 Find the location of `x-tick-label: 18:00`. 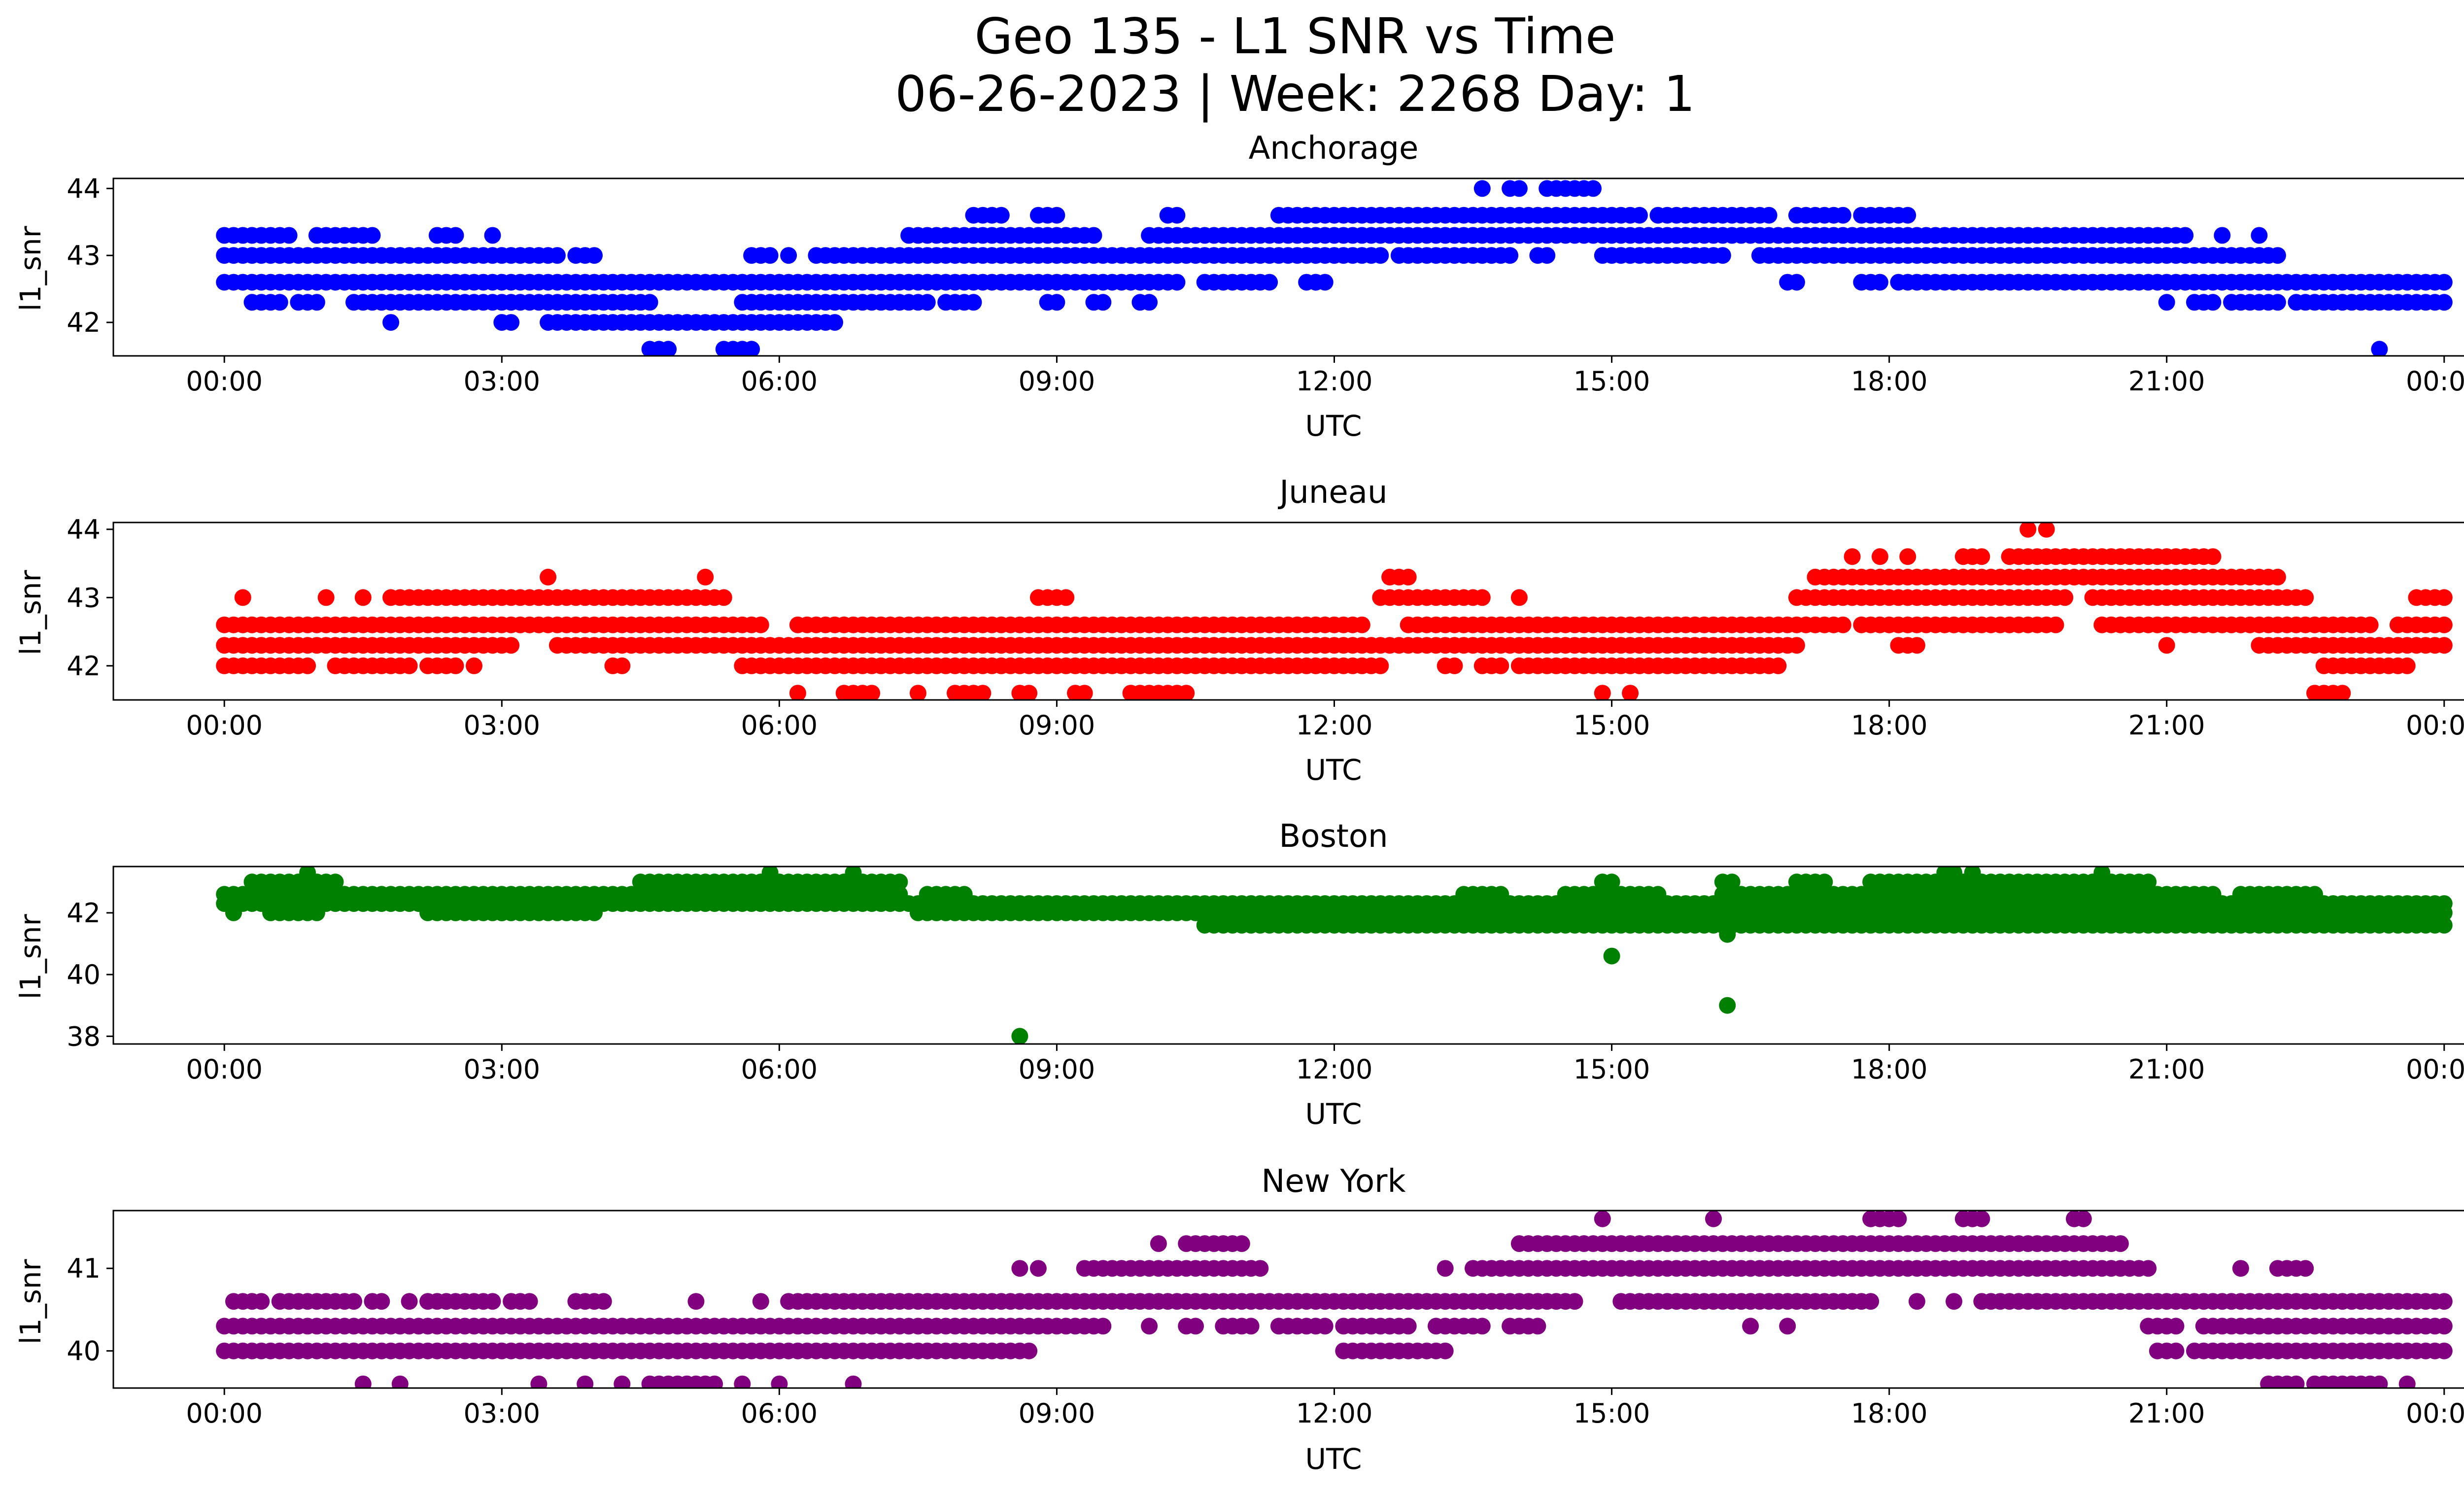

x-tick-label: 18:00 is located at coordinates (1889, 725).